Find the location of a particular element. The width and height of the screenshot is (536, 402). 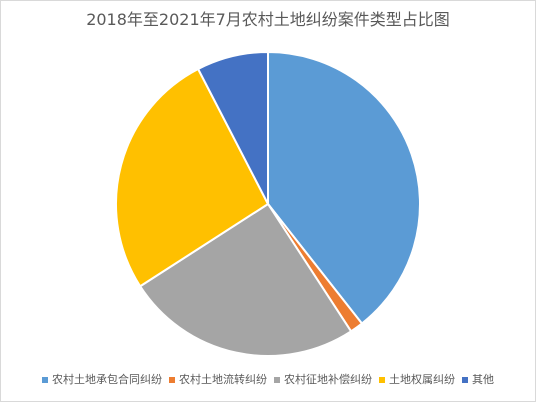

legend-item-ownership: 土地权属纠纷 is located at coordinates (417, 380).